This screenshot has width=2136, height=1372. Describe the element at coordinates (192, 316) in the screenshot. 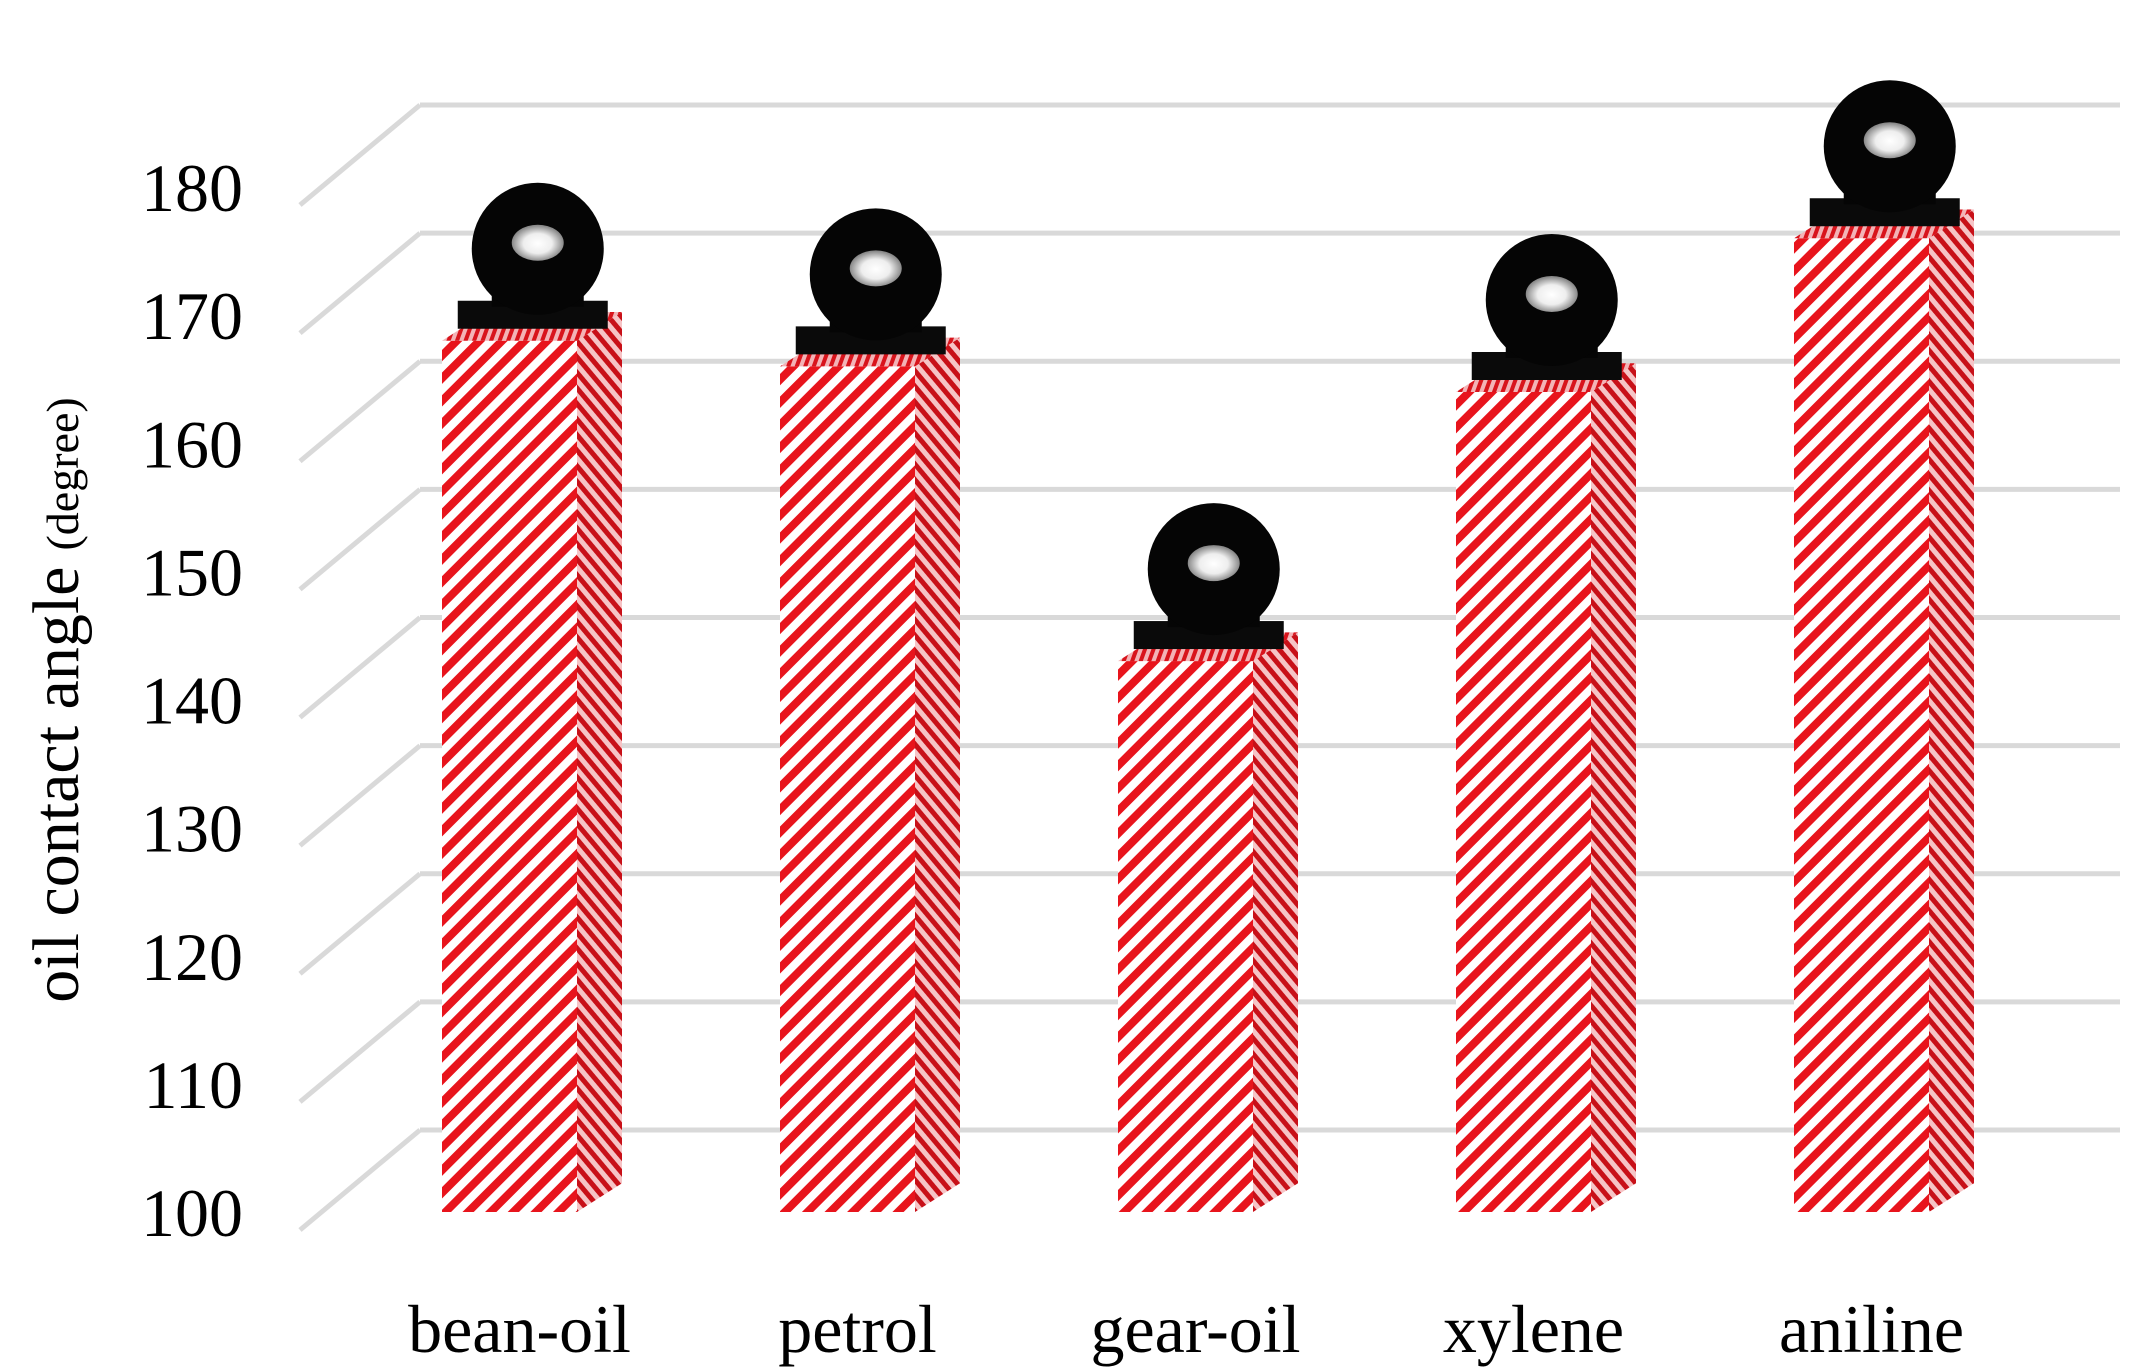

I see `y-tick-label-170: 170` at that location.